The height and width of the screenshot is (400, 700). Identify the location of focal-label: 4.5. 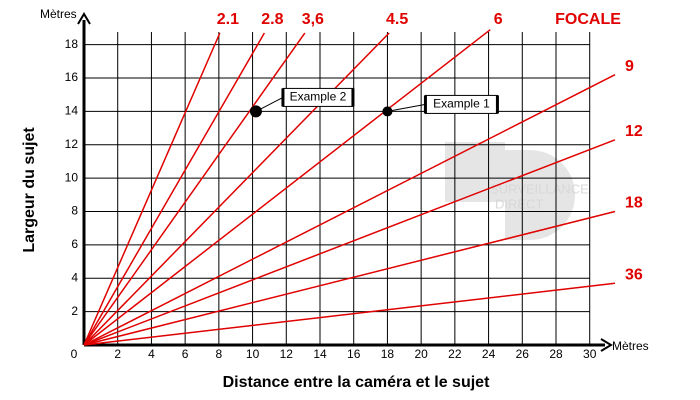
(397, 19).